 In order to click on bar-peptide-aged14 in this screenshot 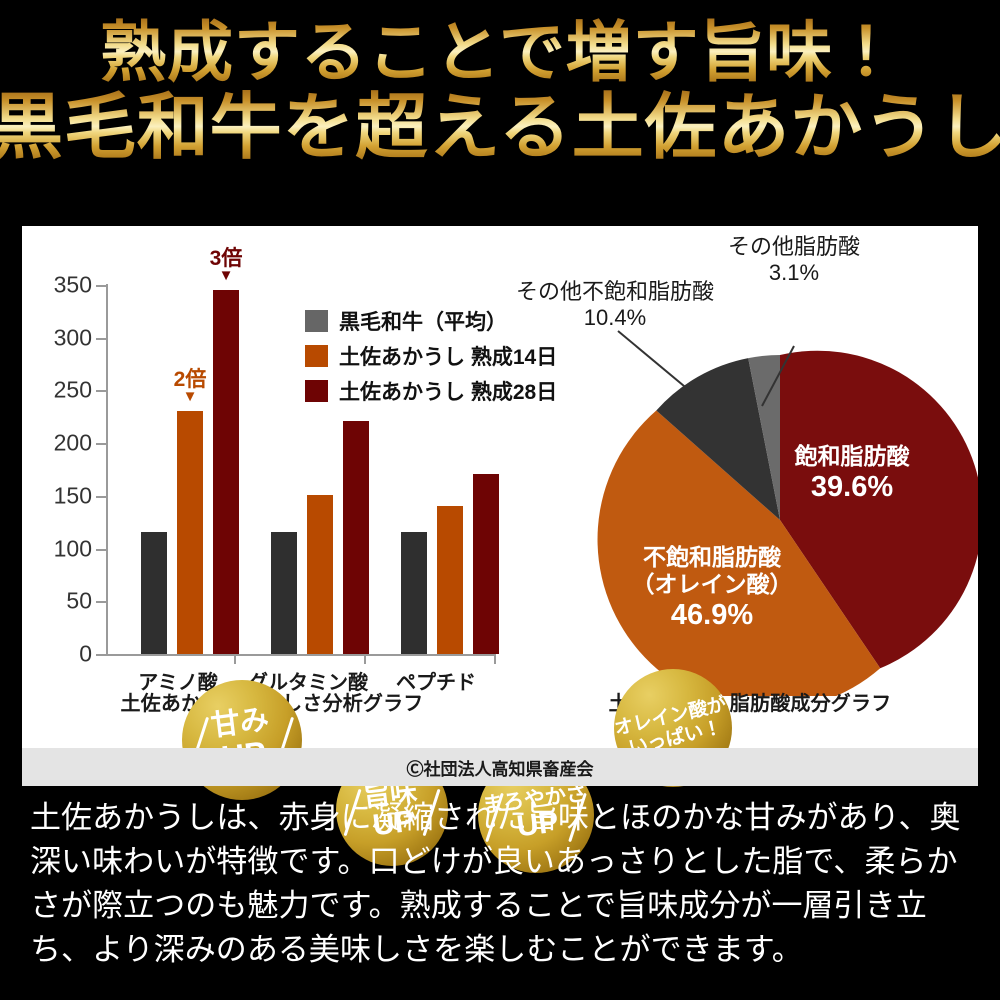, I will do `click(450, 580)`.